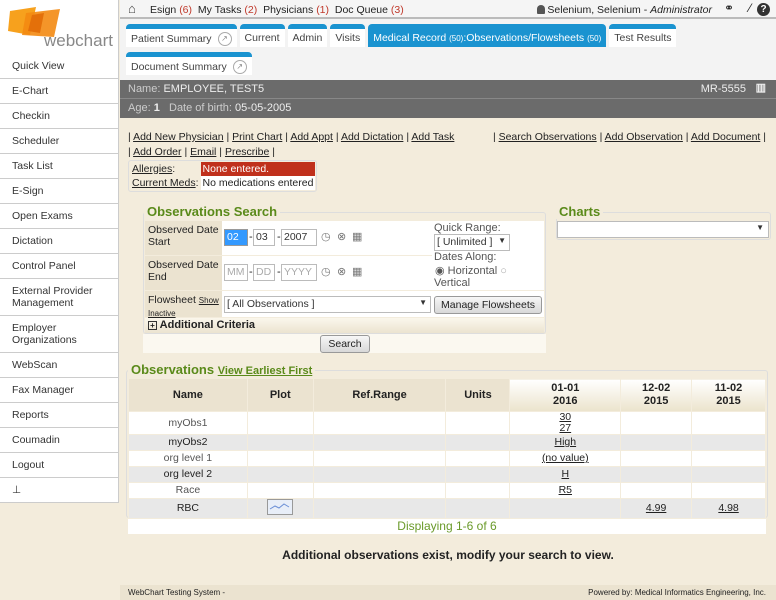 This screenshot has width=776, height=600. I want to click on plot-thumbnail-icon, so click(280, 507).